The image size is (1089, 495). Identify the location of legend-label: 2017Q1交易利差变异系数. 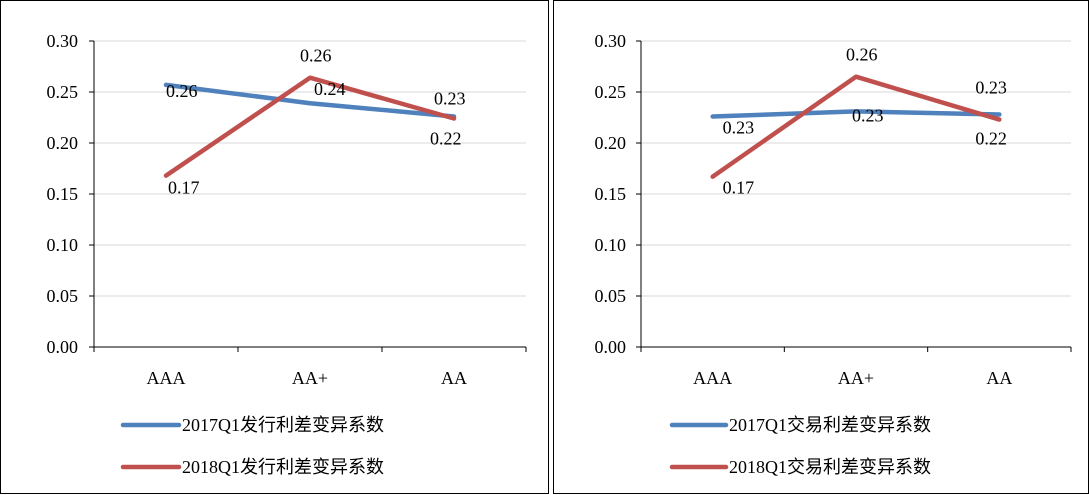
(830, 425).